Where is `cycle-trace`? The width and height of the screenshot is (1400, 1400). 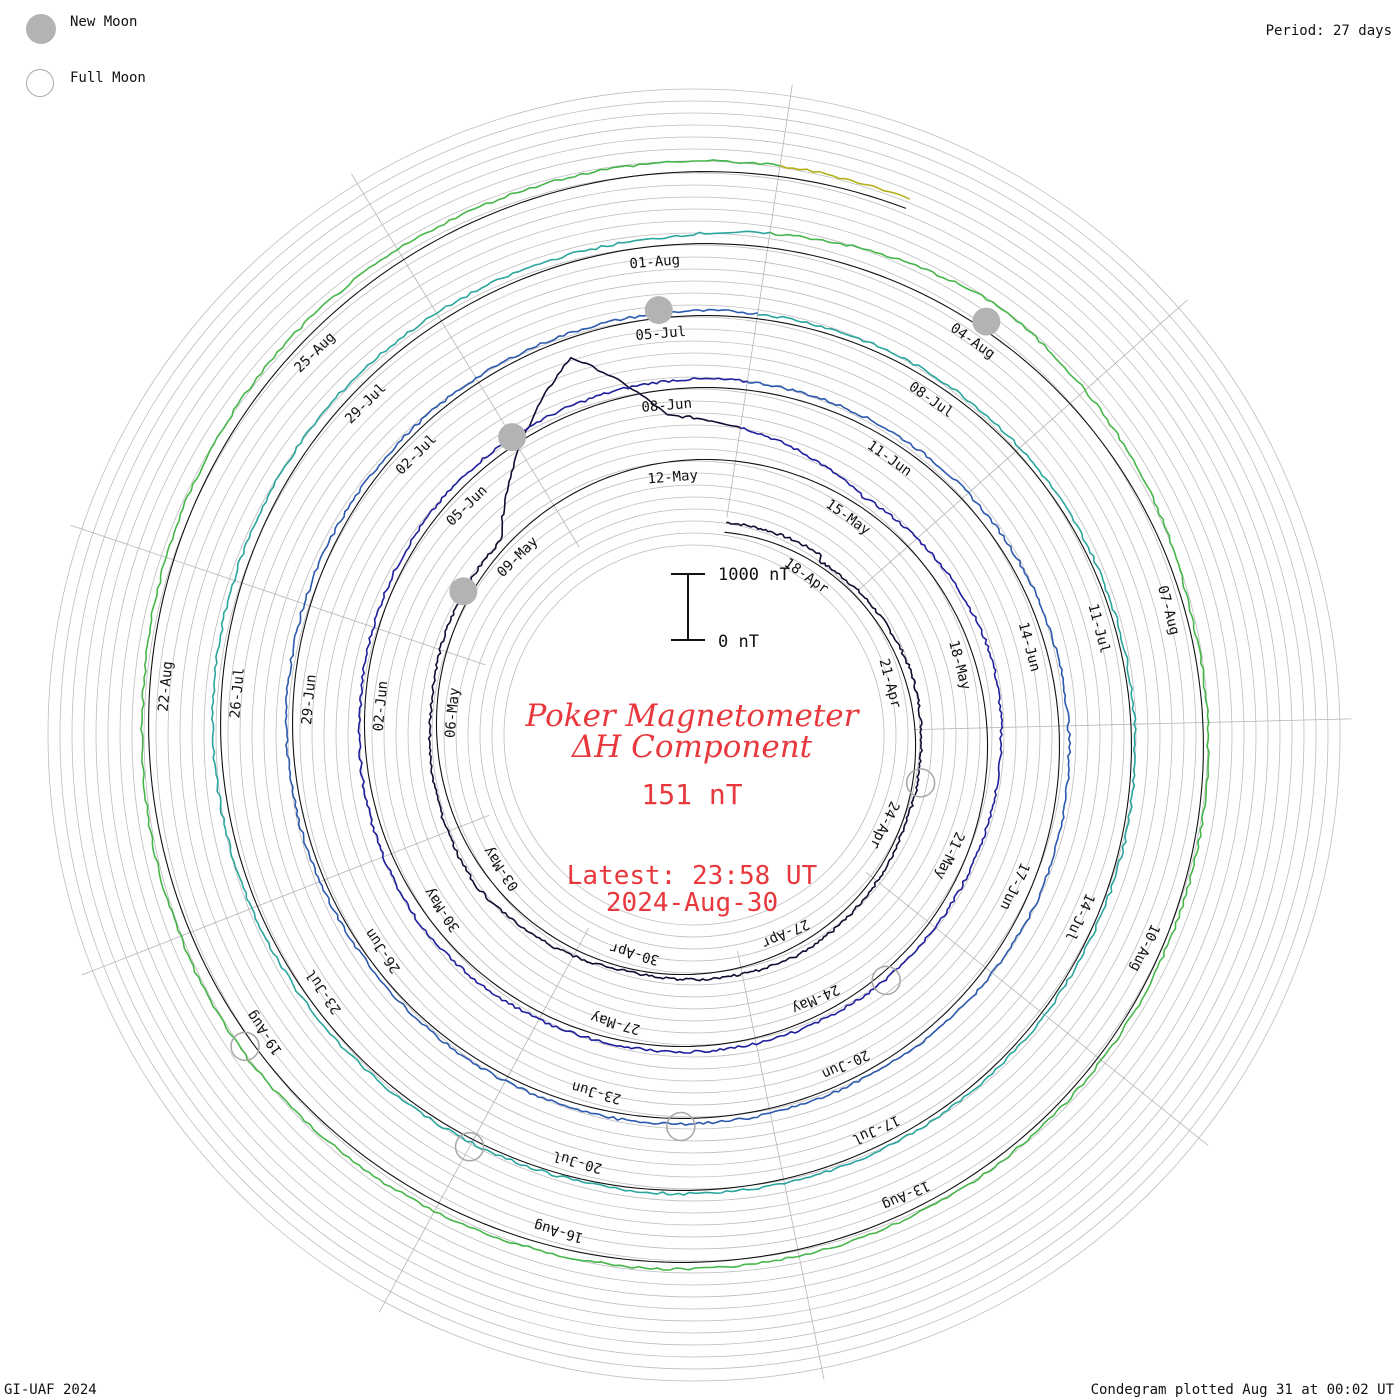
cycle-trace is located at coordinates (845, 182).